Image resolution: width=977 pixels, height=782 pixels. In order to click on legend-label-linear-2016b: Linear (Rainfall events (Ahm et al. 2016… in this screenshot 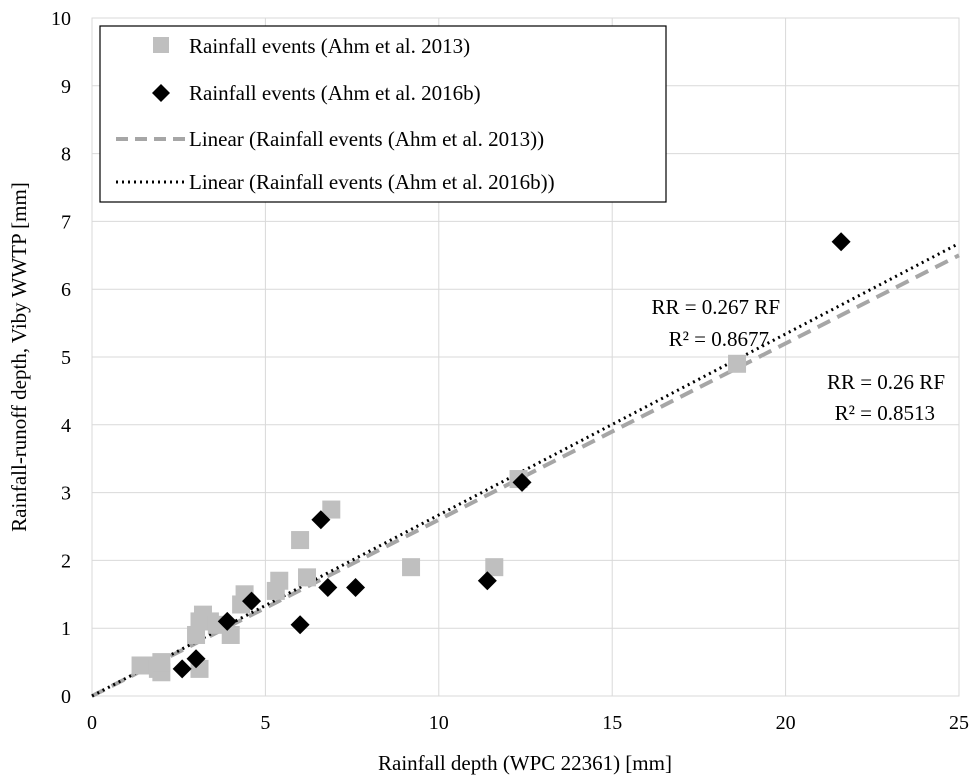, I will do `click(372, 182)`.